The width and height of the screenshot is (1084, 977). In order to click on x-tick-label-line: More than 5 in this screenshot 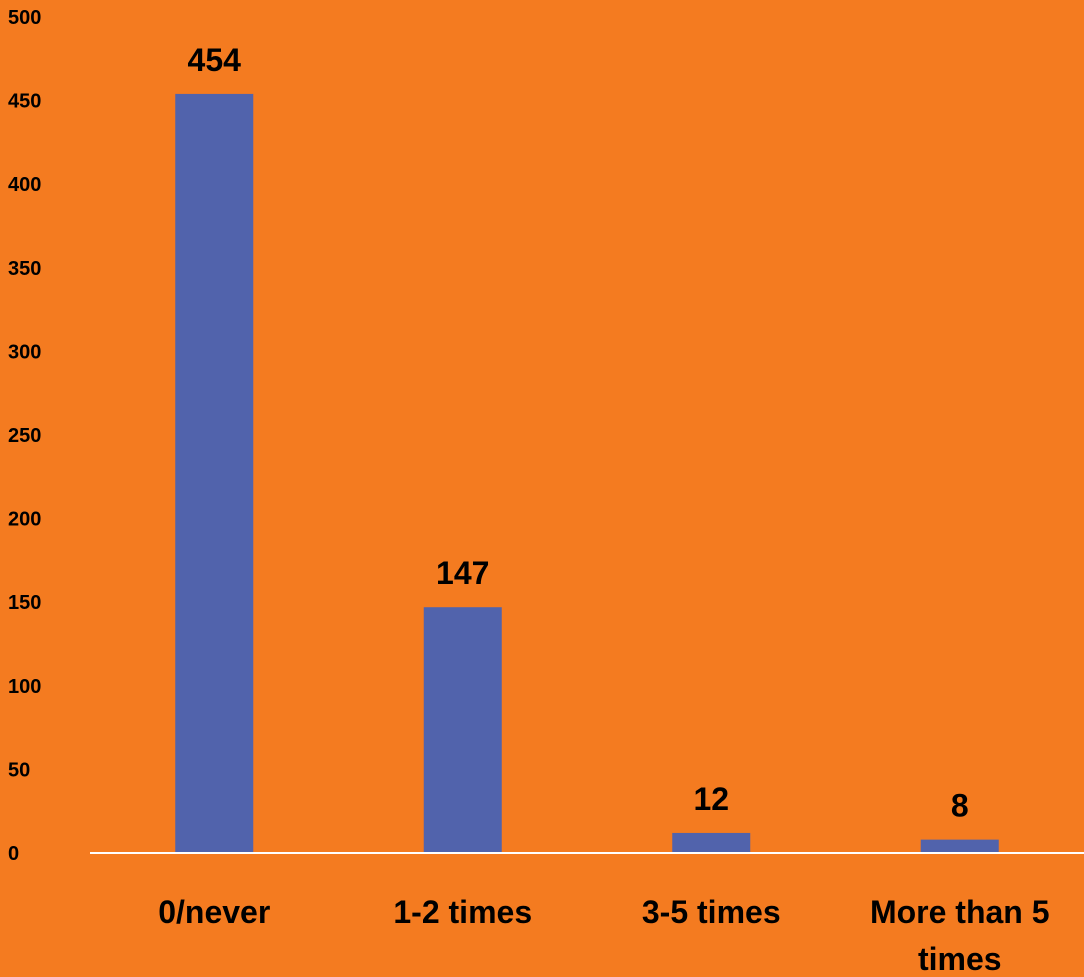, I will do `click(960, 912)`.